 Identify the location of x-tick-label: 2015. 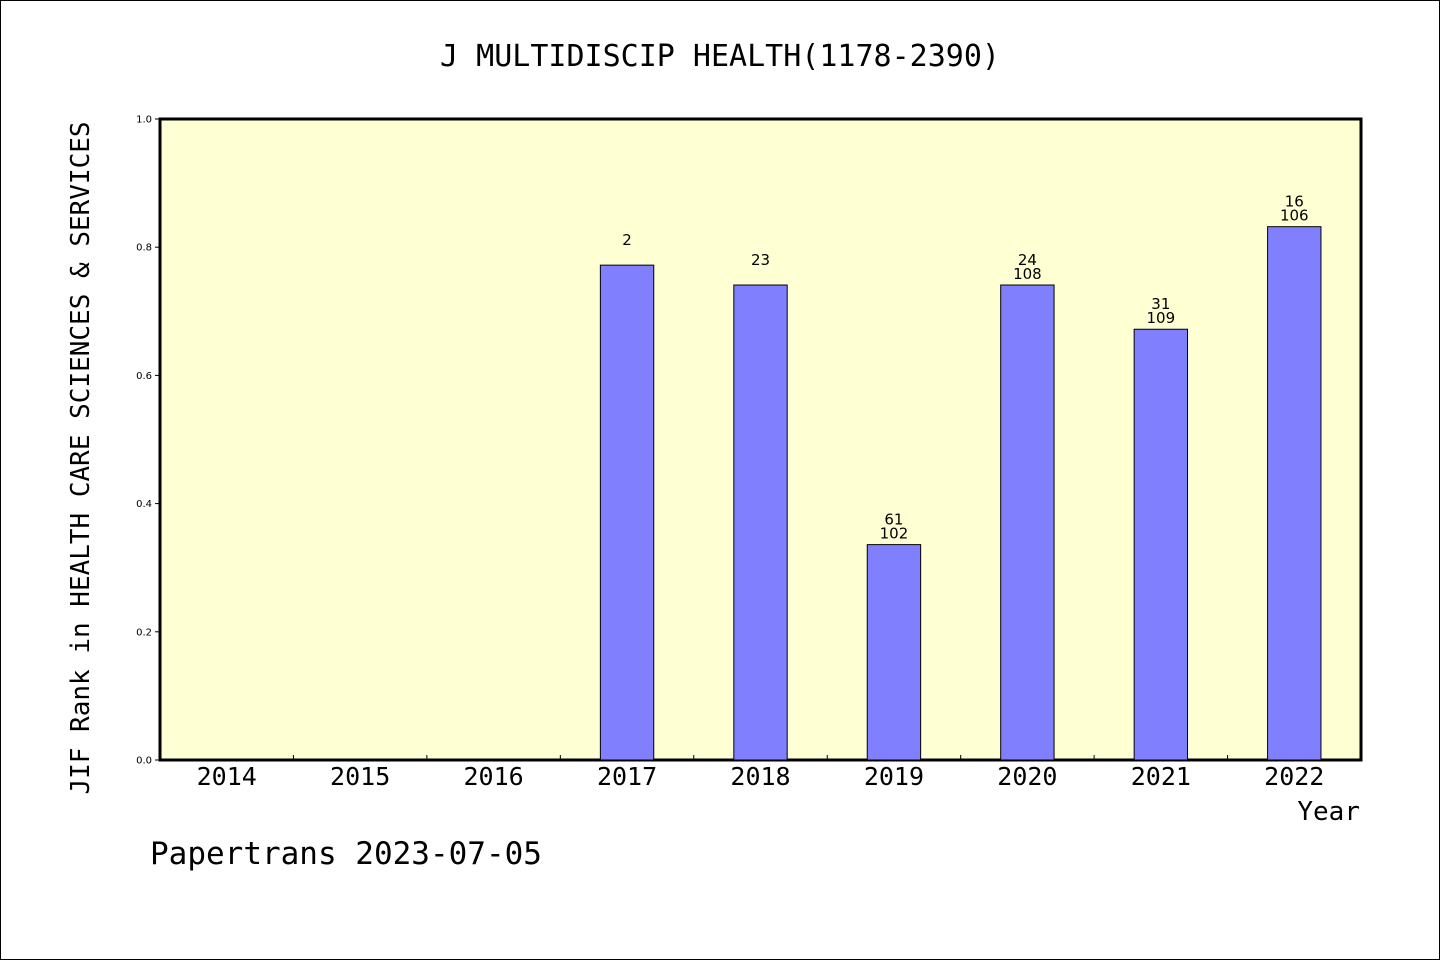
(360, 776).